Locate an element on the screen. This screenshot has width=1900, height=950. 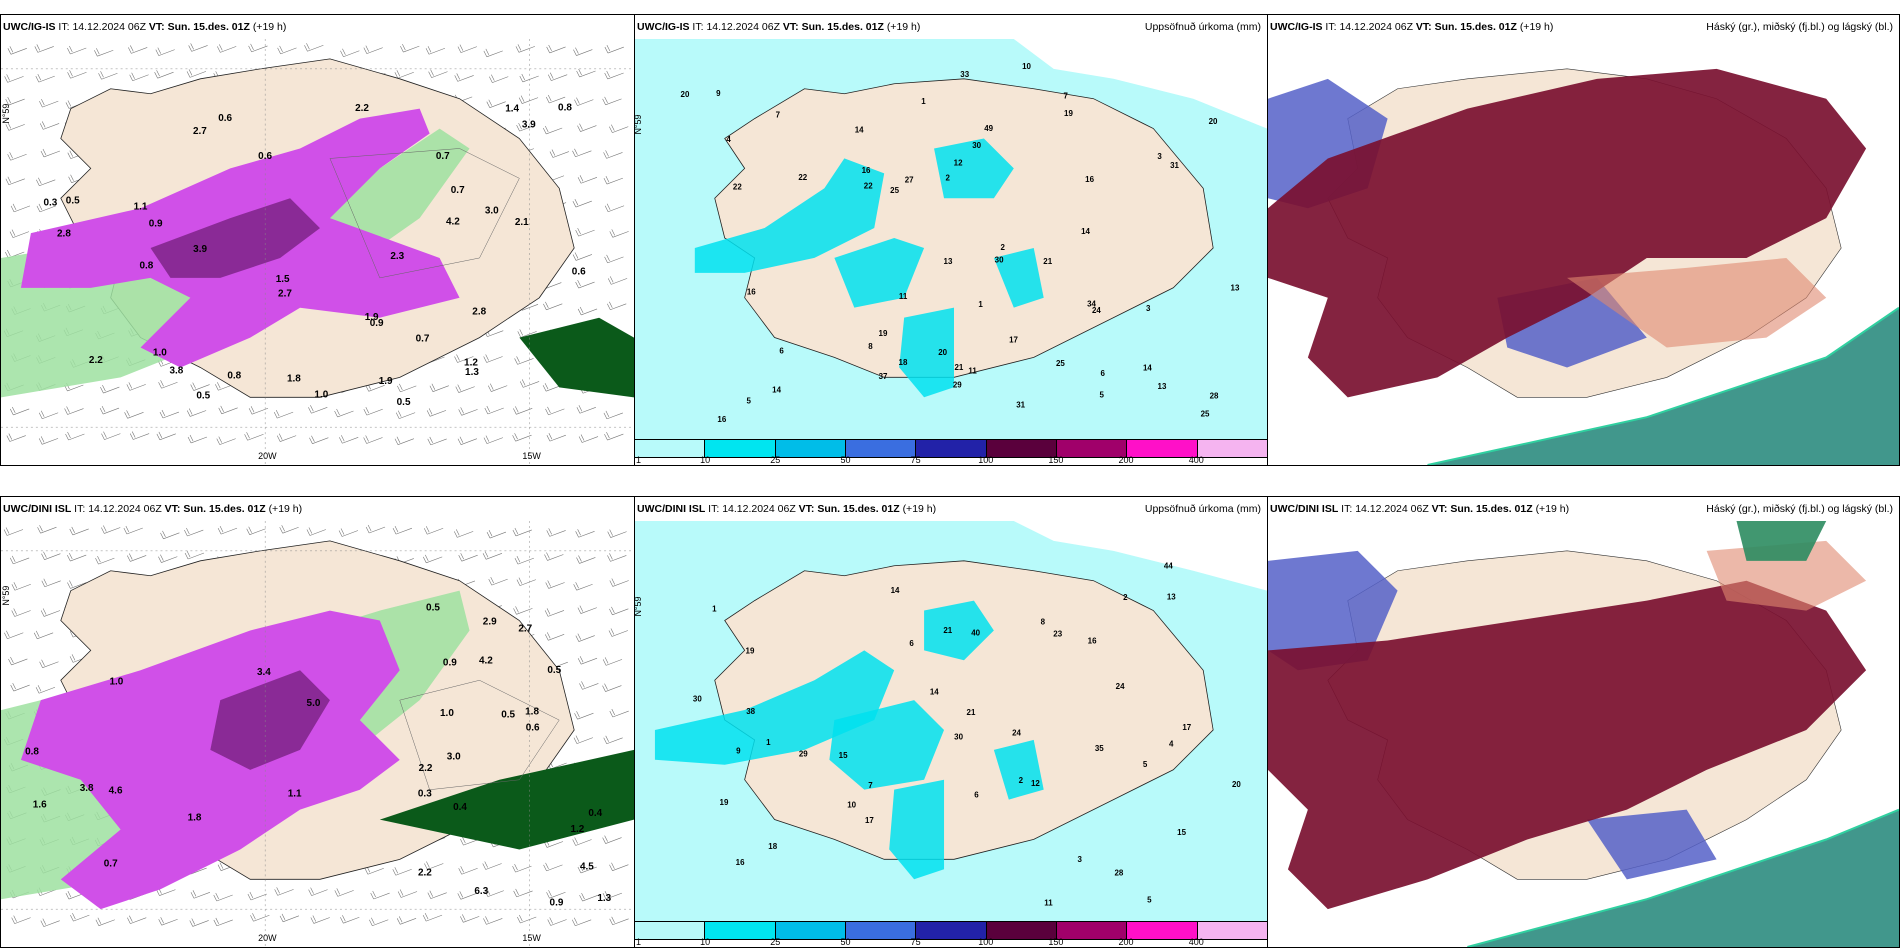
value-label: 24 is located at coordinates (1096, 310).